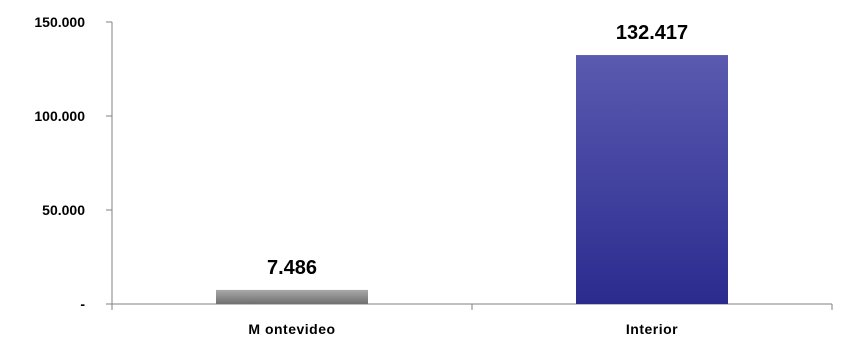 This screenshot has height=341, width=844. Describe the element at coordinates (652, 329) in the screenshot. I see `x-category-label: Interior` at that location.